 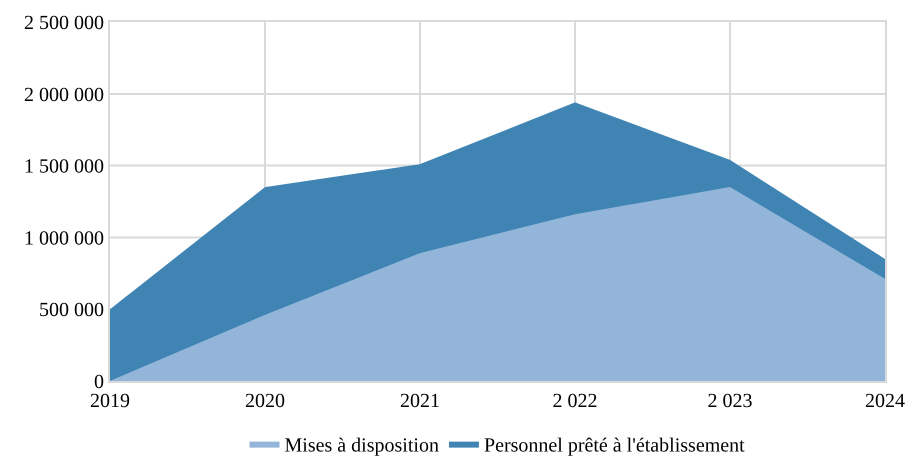 I want to click on x-tick-label: 2 023, so click(x=730, y=401).